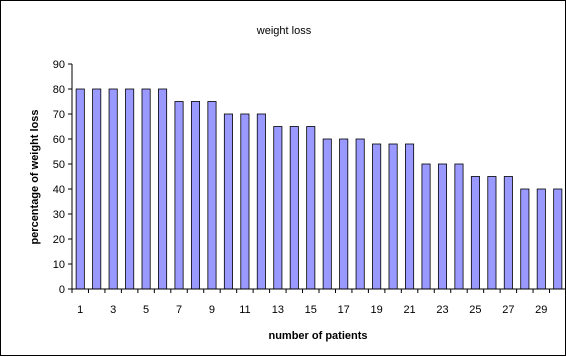 The height and width of the screenshot is (357, 566). What do you see at coordinates (59, 90) in the screenshot?
I see `y-tick-label: 80` at bounding box center [59, 90].